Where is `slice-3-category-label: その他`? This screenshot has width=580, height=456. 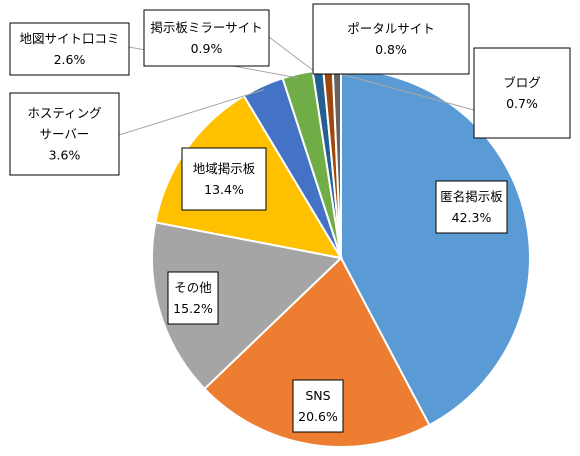 slice-3-category-label: その他 is located at coordinates (193, 287).